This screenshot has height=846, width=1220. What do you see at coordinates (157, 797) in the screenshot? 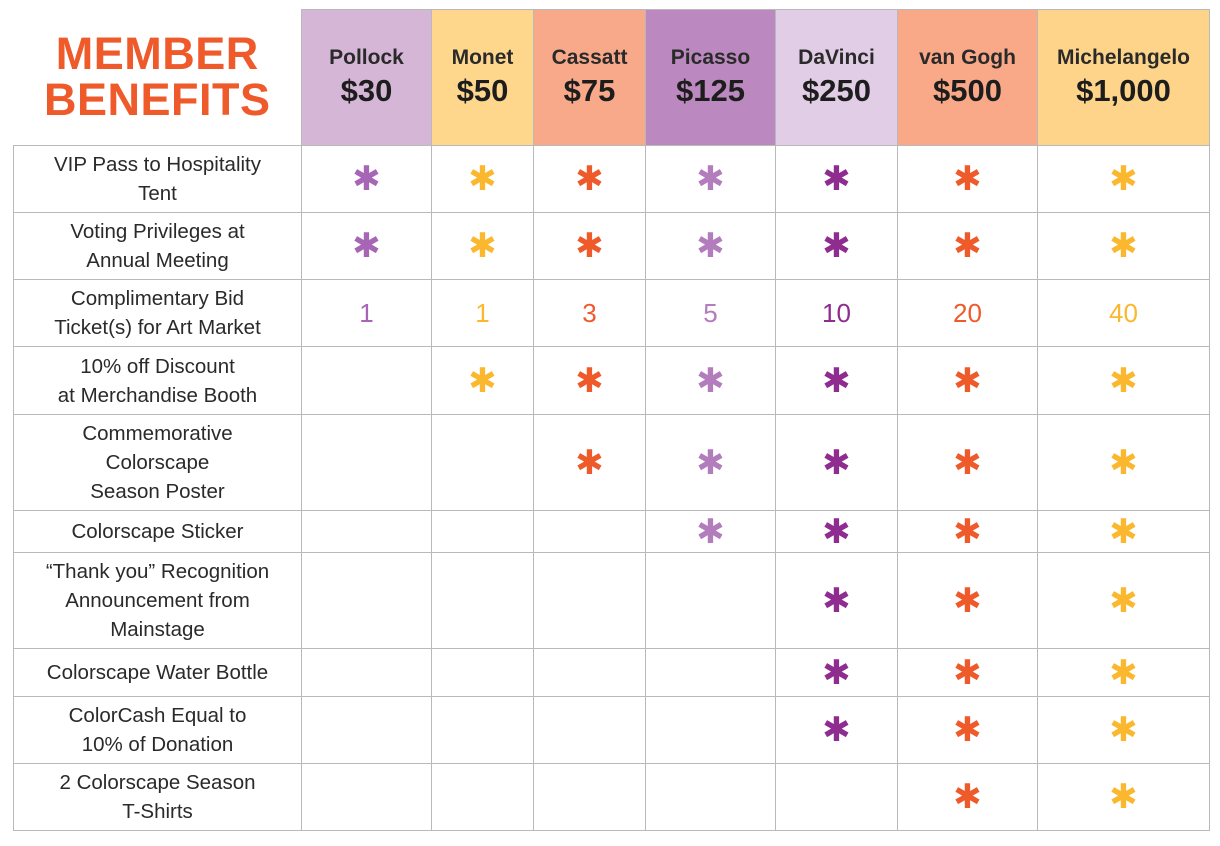
I see `benefit-label: 2 Colorscape Season T-Shirts` at bounding box center [157, 797].